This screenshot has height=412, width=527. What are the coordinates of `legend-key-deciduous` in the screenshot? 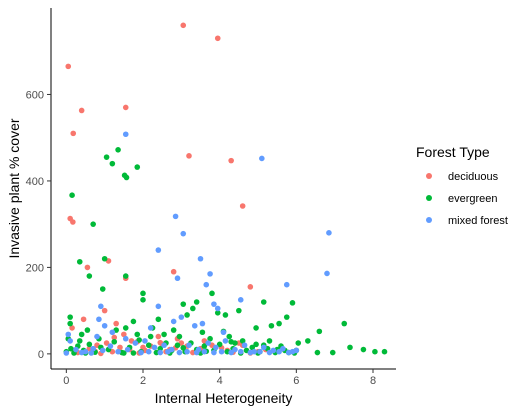 It's located at (429, 176).